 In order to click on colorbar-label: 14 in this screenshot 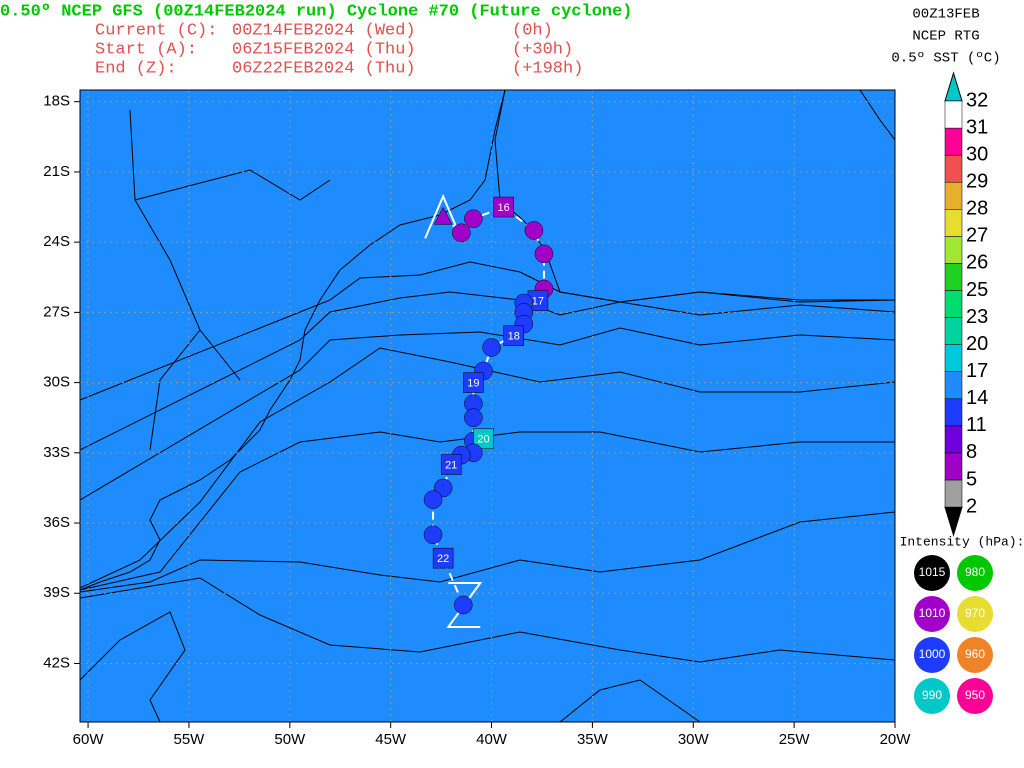, I will do `click(977, 398)`.